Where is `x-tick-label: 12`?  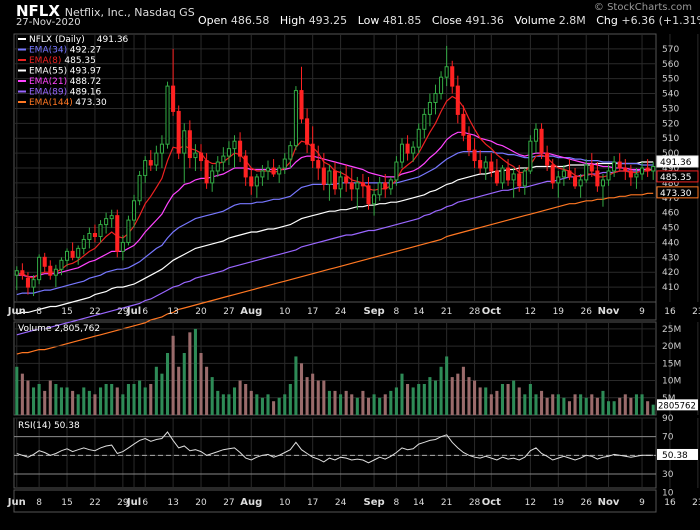
x-tick-label: 12 is located at coordinates (530, 312).